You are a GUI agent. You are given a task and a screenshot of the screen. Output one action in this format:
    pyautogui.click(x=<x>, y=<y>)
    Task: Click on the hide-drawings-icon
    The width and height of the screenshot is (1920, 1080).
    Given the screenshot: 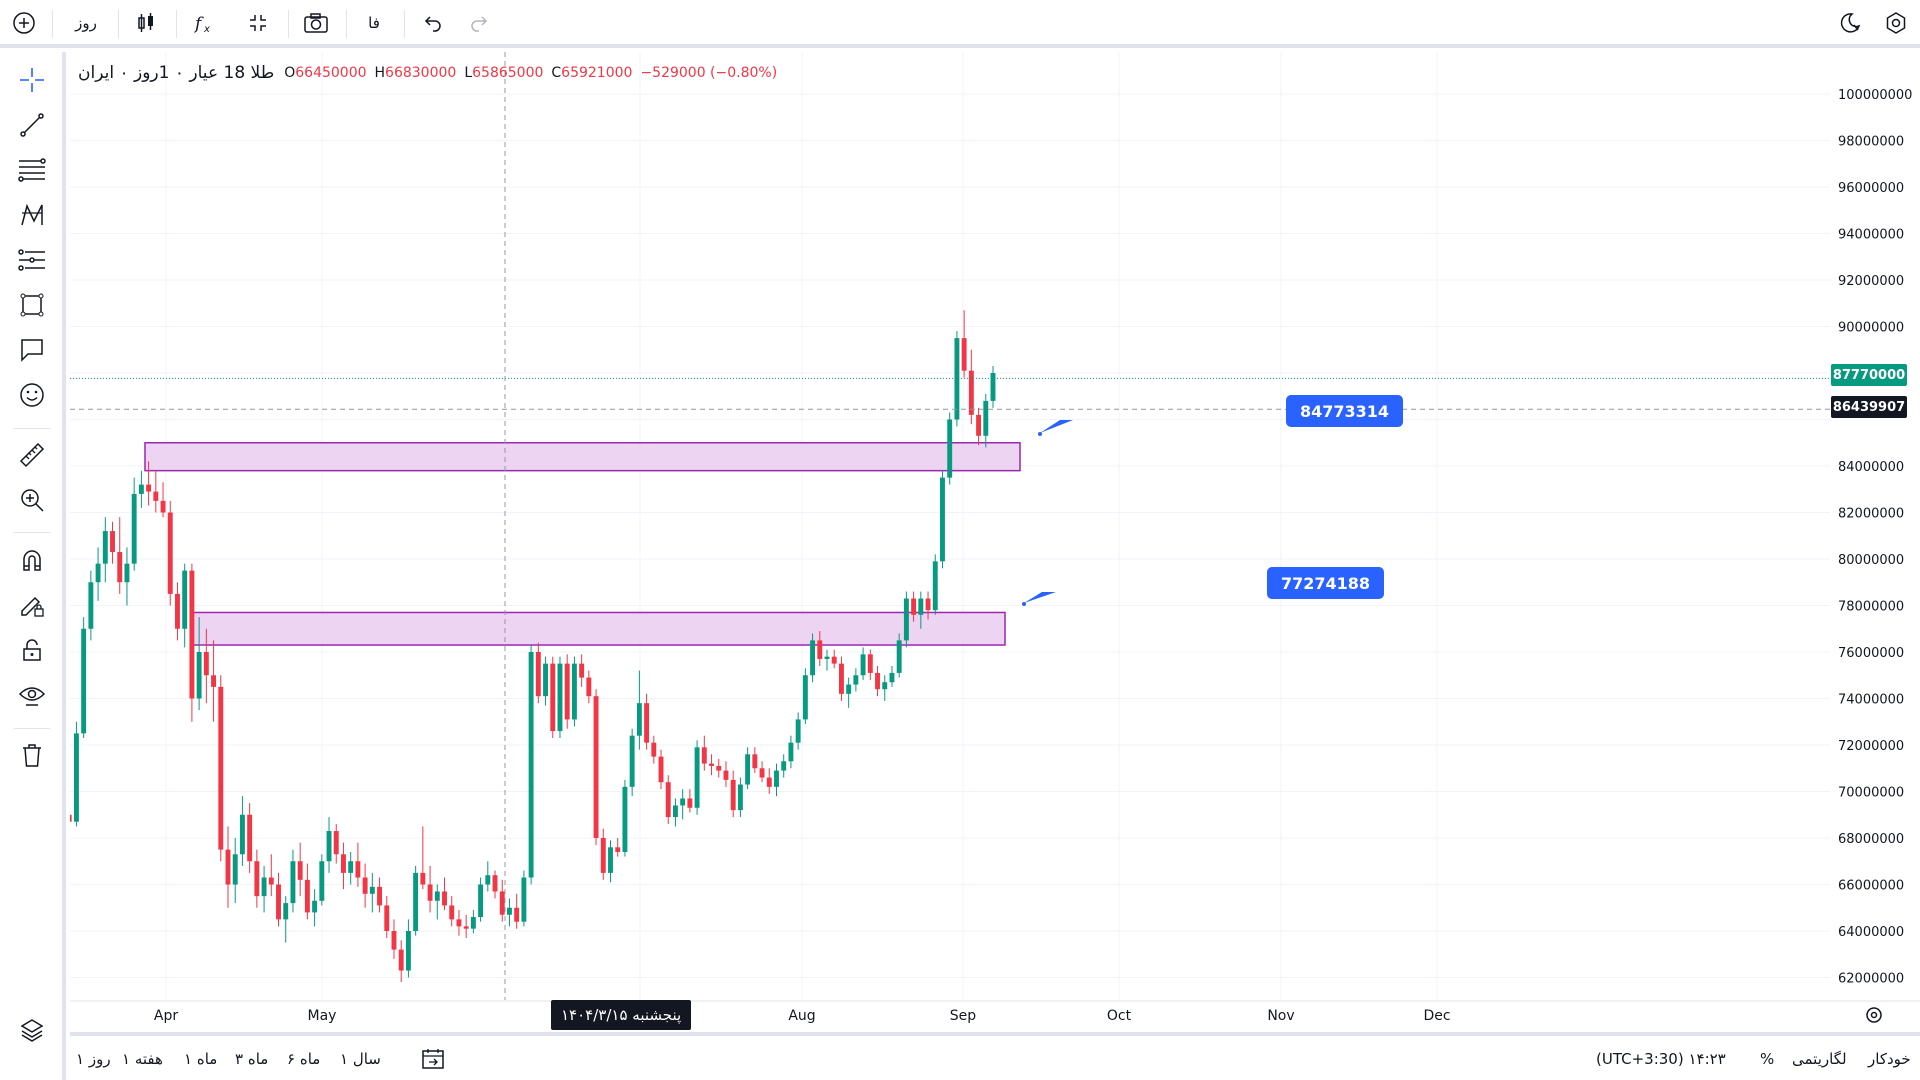 What is the action you would take?
    pyautogui.click(x=32, y=695)
    